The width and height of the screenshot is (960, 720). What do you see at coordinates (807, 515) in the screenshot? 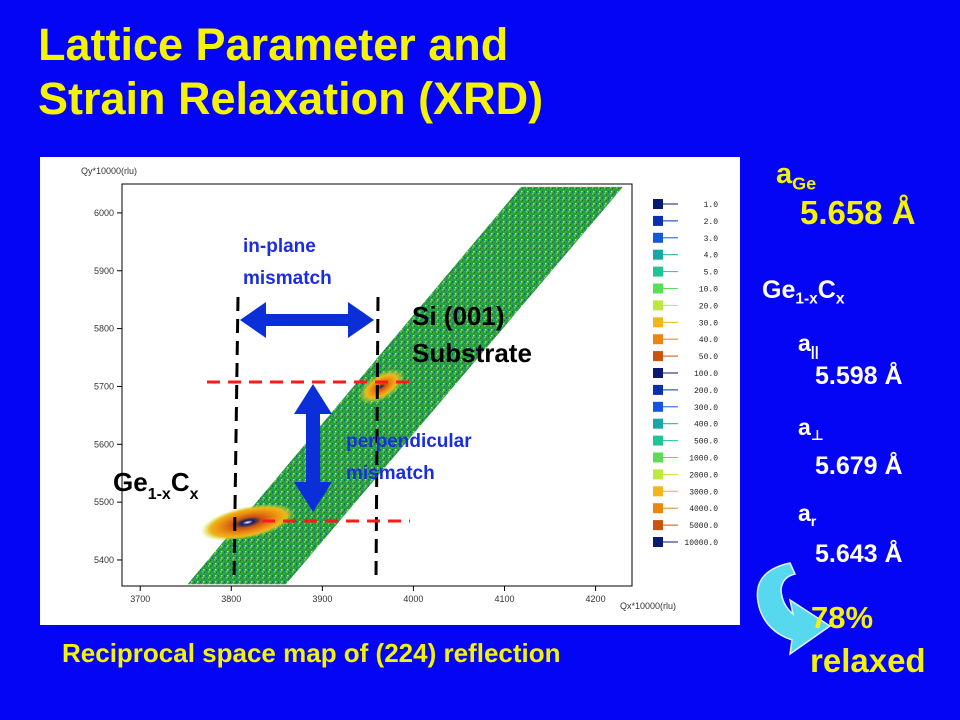
I see `a-r-label: ar` at bounding box center [807, 515].